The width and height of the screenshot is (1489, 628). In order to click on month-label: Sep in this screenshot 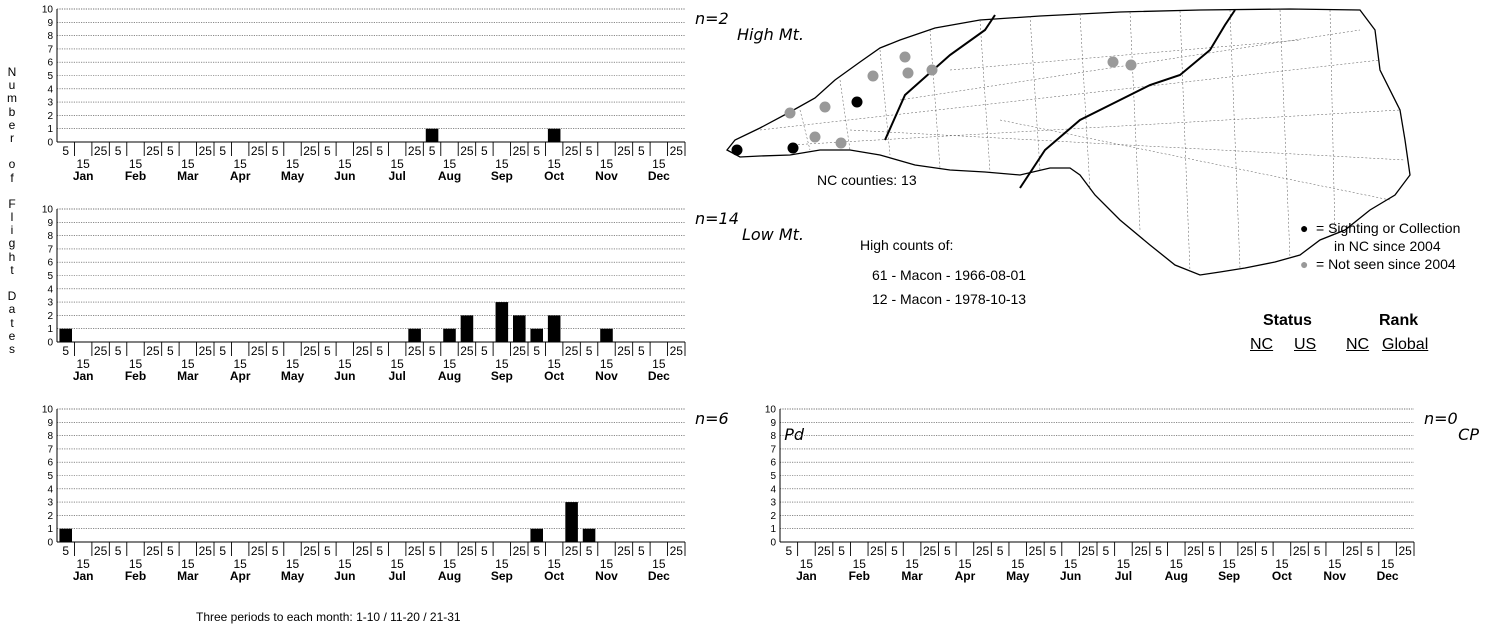, I will do `click(502, 376)`.